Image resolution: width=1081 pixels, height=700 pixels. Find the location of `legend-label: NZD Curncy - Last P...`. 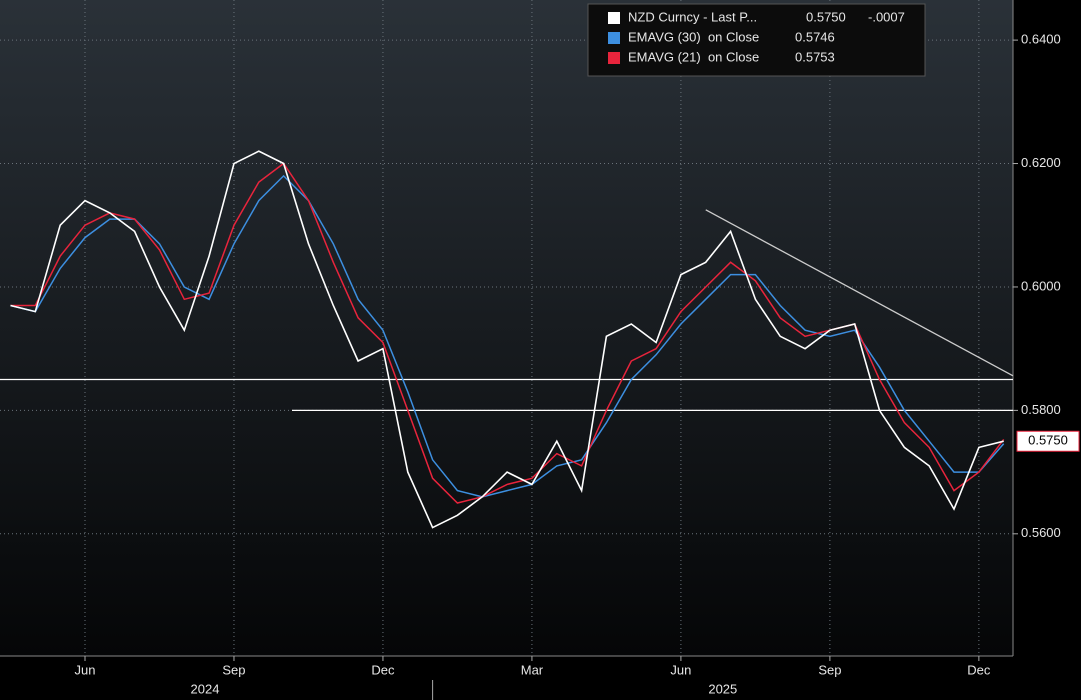

legend-label: NZD Curncy - Last P... is located at coordinates (692, 16).